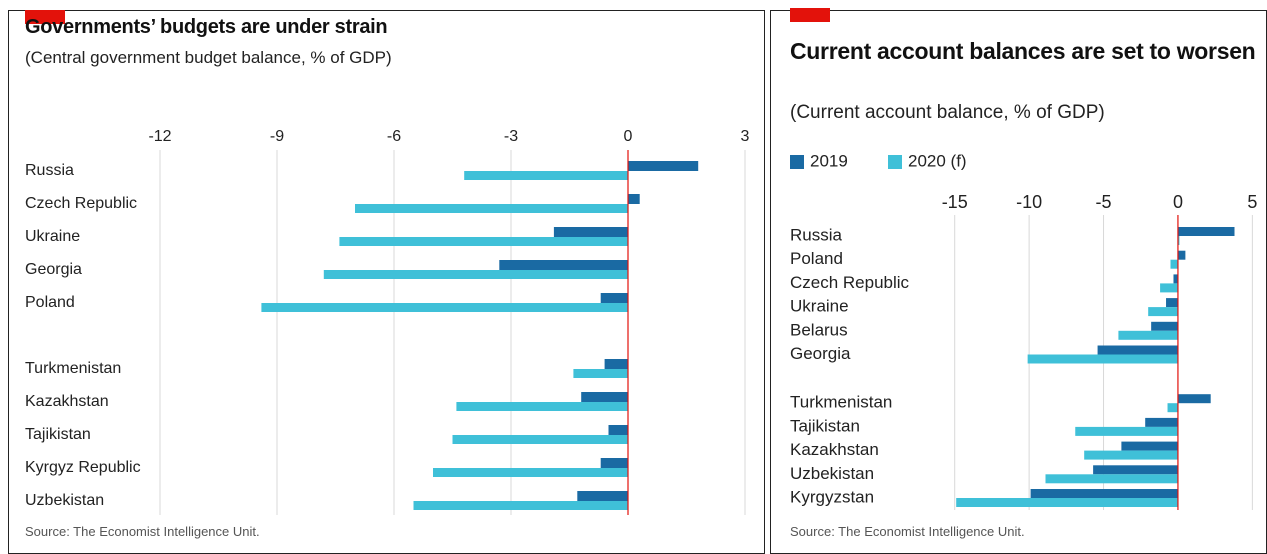 This screenshot has height=554, width=1267. Describe the element at coordinates (819, 329) in the screenshot. I see `category-label: Belarus` at that location.